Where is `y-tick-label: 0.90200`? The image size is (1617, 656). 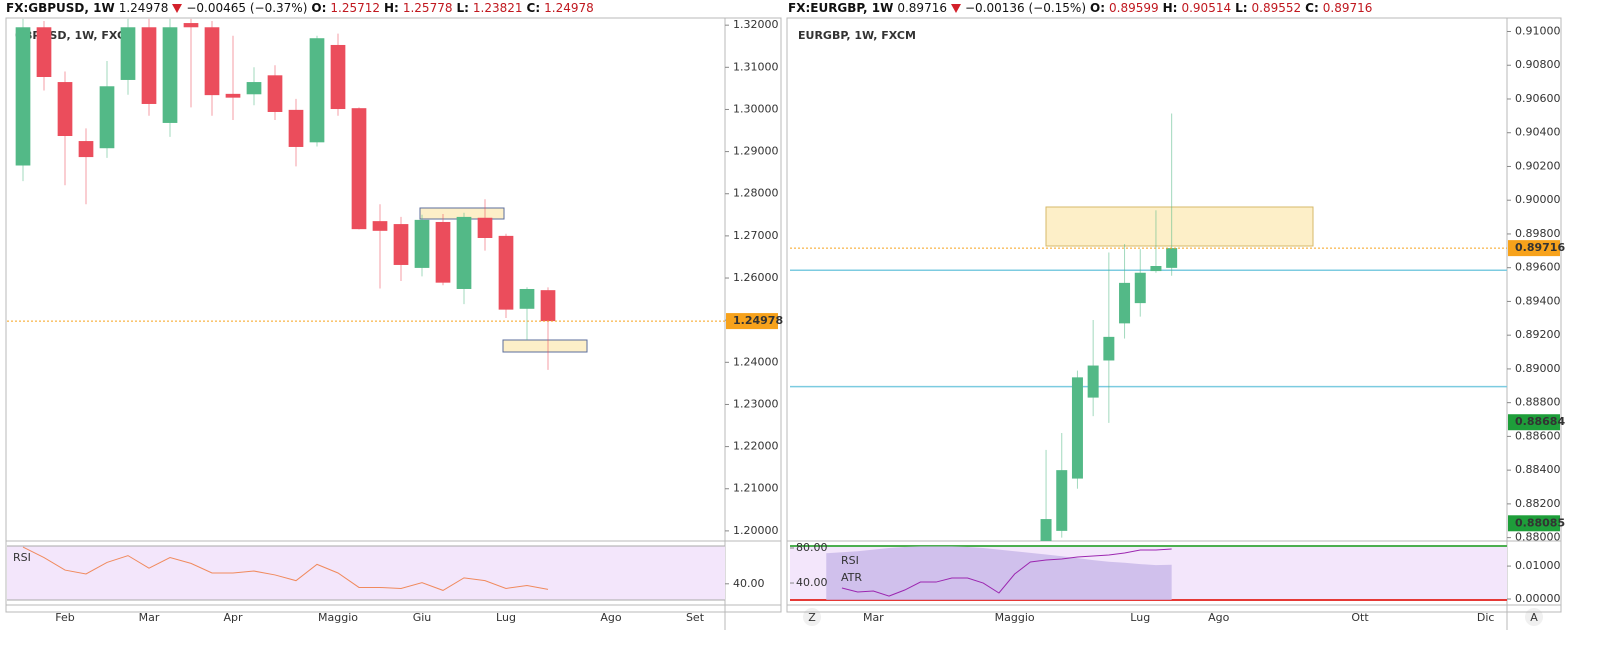
y-tick-label: 0.90200 is located at coordinates (1538, 165).